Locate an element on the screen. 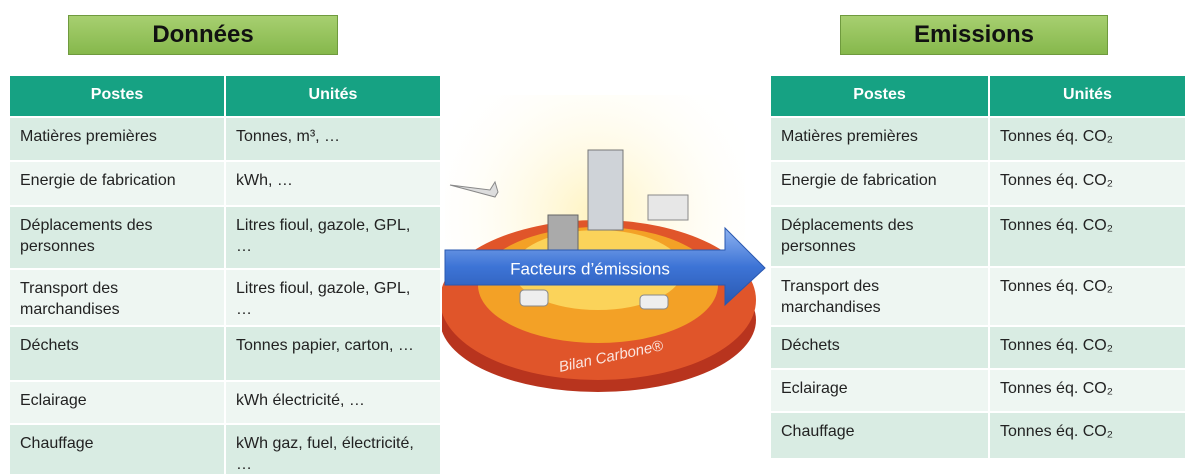  arrow-label: Facteurs d’émissions is located at coordinates (590, 268).